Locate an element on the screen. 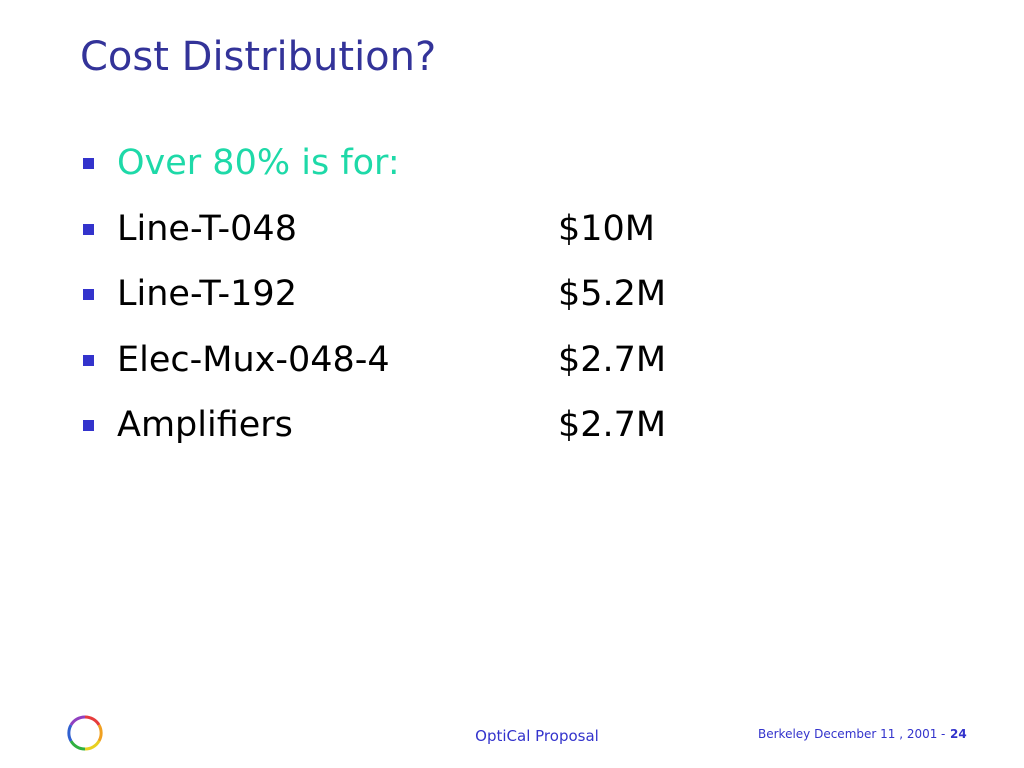 This screenshot has width=1024, height=768. page-number: 24 is located at coordinates (958, 734).